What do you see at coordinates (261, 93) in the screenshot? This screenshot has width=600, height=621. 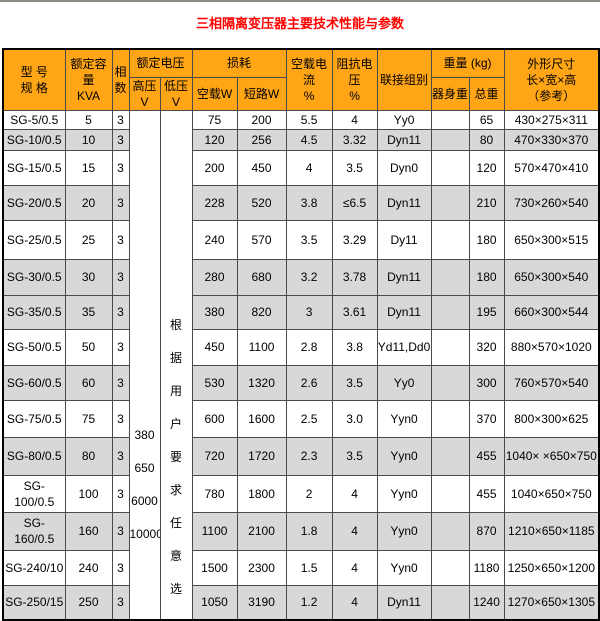 I see `header-short-w: 短路W` at bounding box center [261, 93].